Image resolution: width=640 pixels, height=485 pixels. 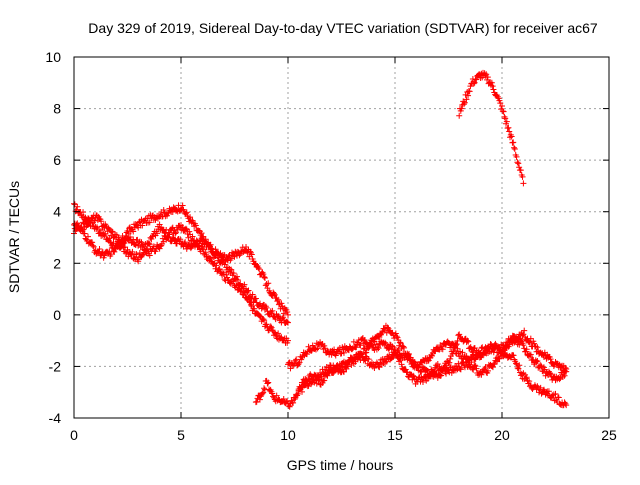 What do you see at coordinates (57, 263) in the screenshot?
I see `y-tick-label: 2` at bounding box center [57, 263].